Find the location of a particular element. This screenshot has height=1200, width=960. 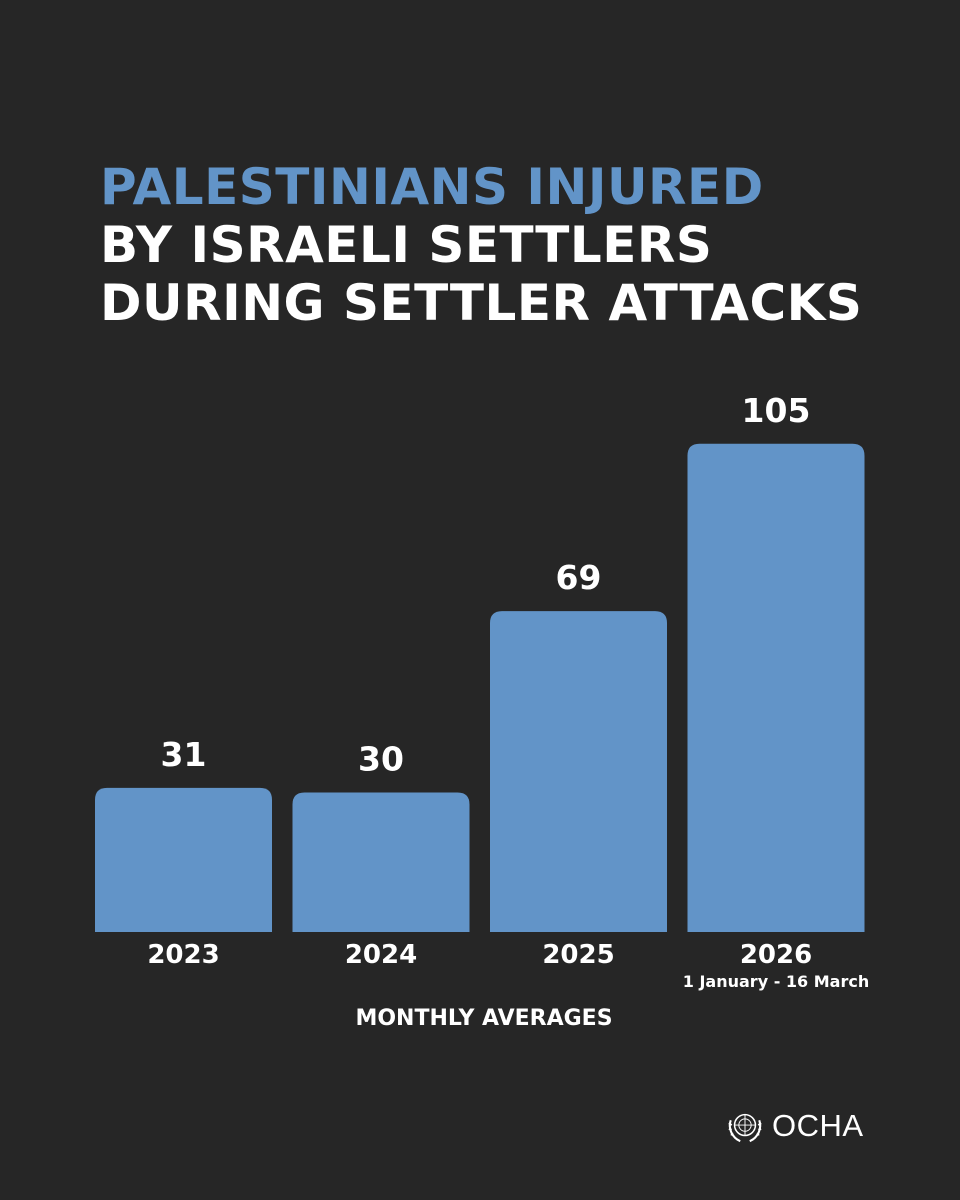

title-line-3: DURING SETTLER ATTACKS is located at coordinates (481, 303).